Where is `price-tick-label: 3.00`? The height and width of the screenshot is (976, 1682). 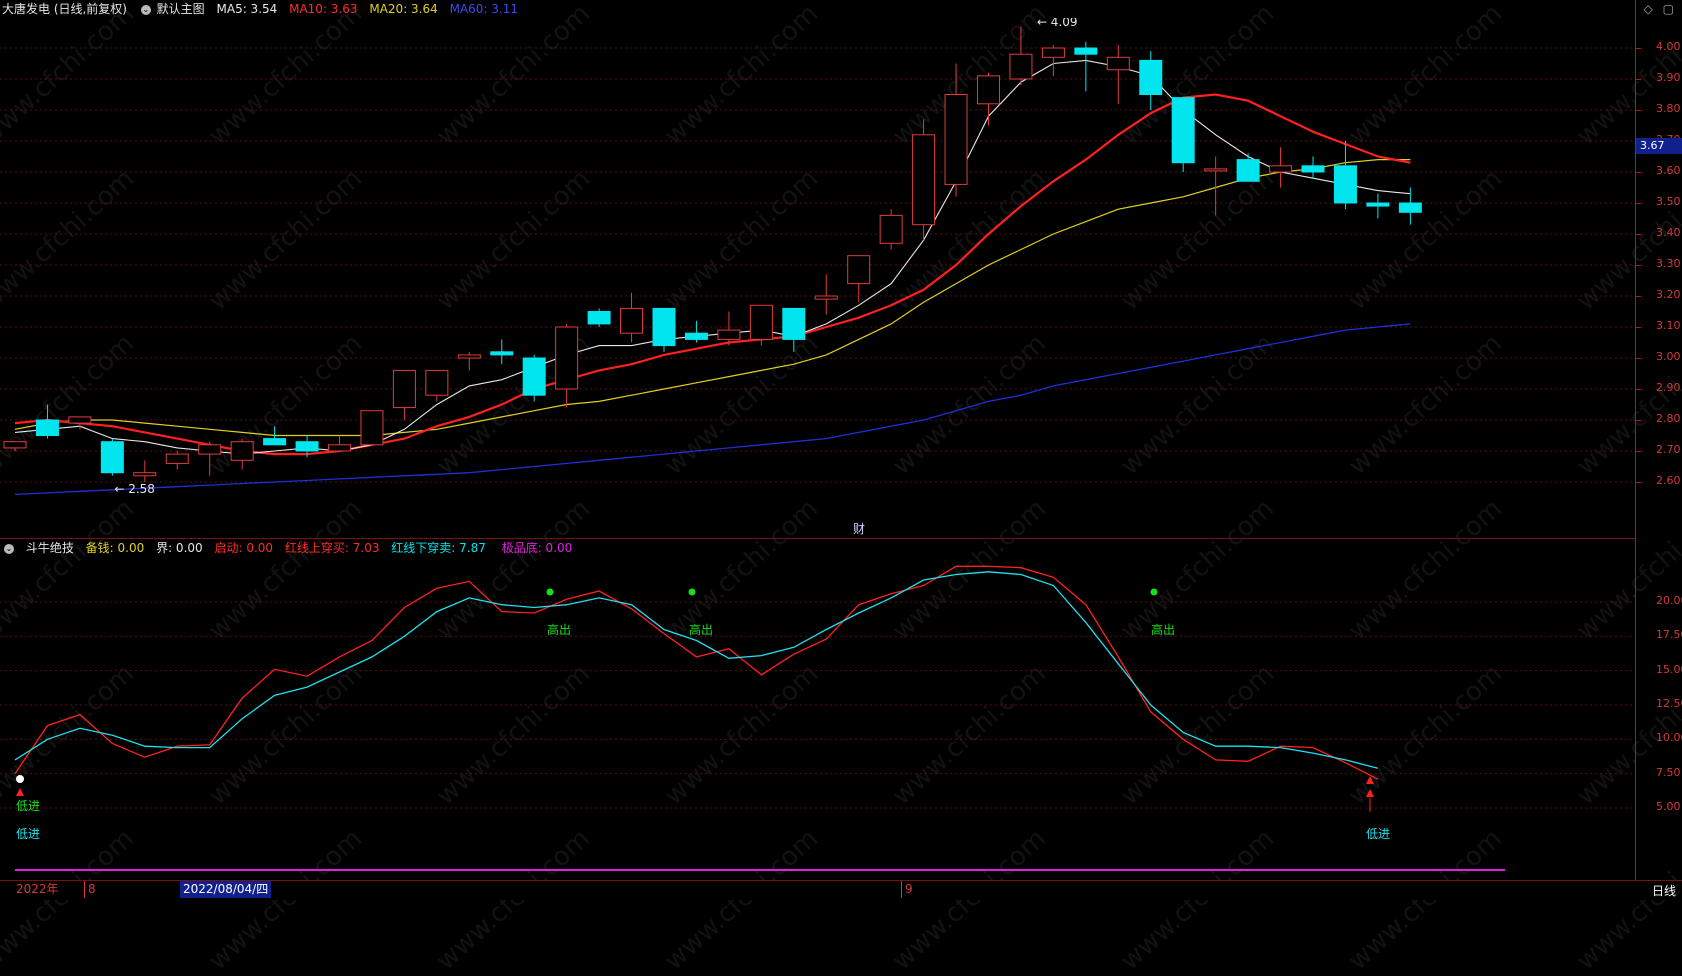
price-tick-label: 3.00 is located at coordinates (1668, 356).